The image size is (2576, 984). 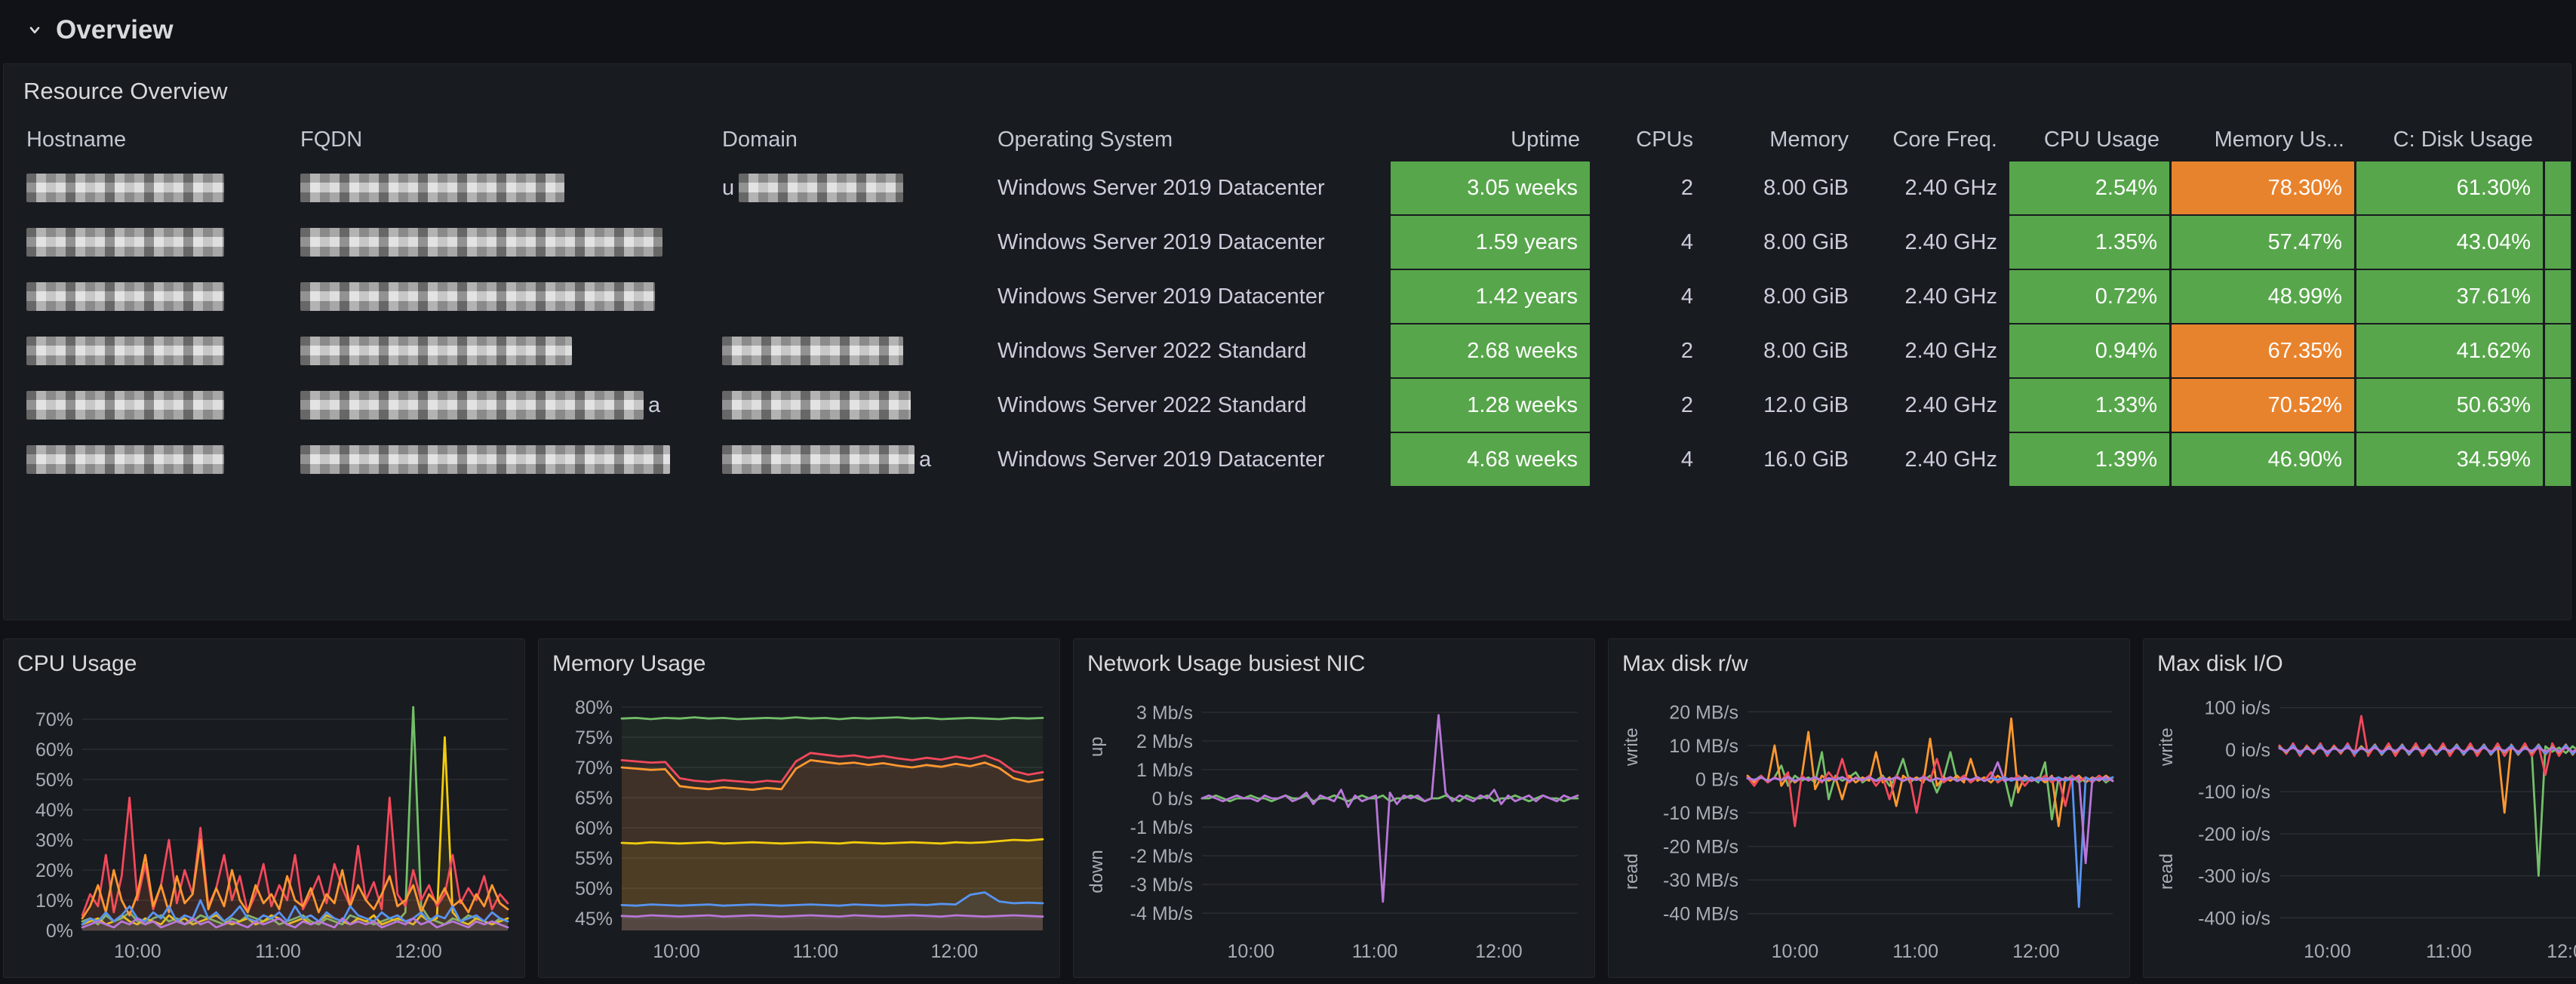 I want to click on column-header-disk_usage: C: Disk Usage, so click(x=2463, y=139).